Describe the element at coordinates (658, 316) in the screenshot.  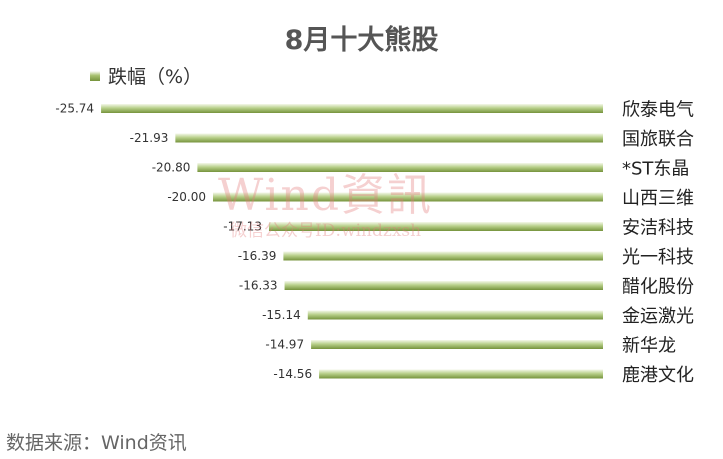
I see `category-label: 金运激光` at that location.